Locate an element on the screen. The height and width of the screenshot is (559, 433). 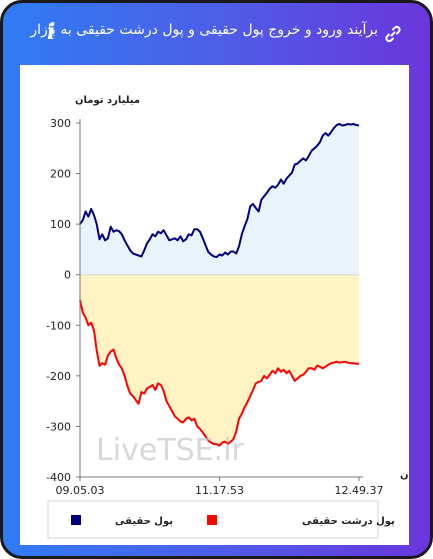
y-tick-label: 0 is located at coordinates (67, 275).